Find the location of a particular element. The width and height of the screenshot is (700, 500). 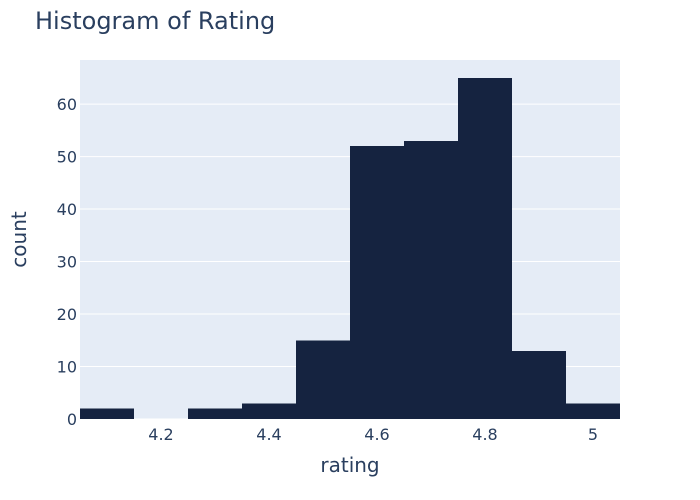

x-axis-ticks: 4.2 4.4 4.6 4.8 5 is located at coordinates (373, 434).